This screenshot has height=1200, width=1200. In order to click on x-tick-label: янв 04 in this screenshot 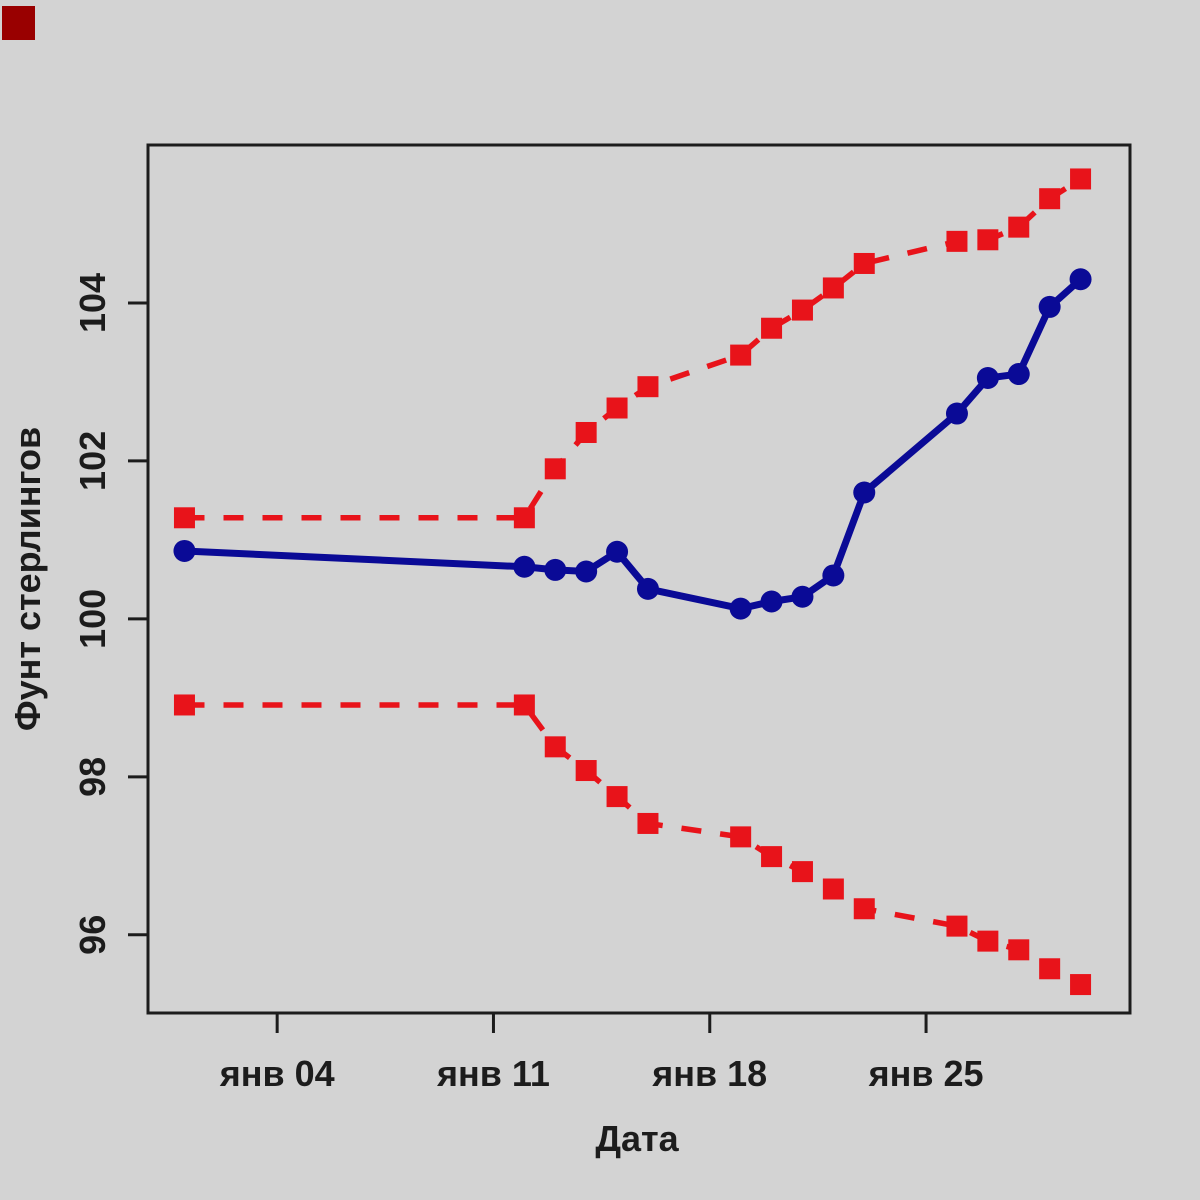, I will do `click(277, 1073)`.